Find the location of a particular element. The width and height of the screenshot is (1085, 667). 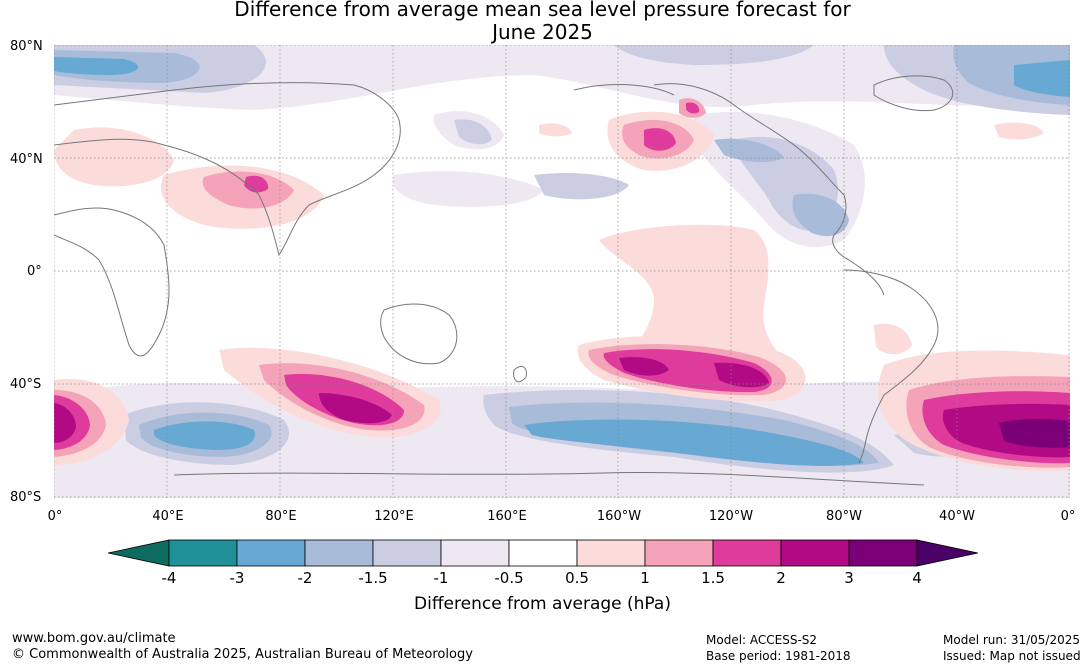

colorbar-extend-high is located at coordinates (947, 553).